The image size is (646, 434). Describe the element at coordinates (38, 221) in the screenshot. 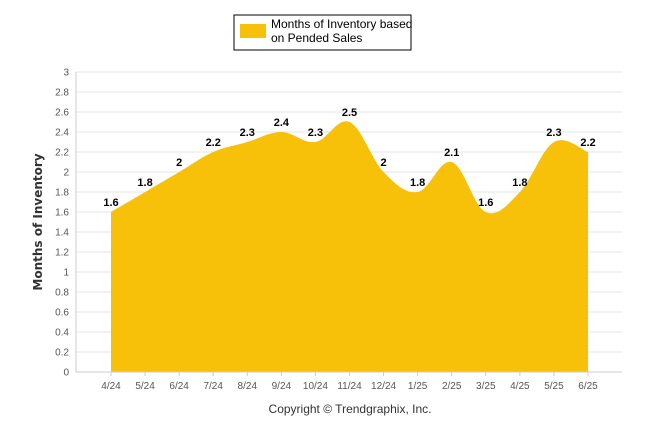

I see `y-axis-title: Months of Inventory` at that location.